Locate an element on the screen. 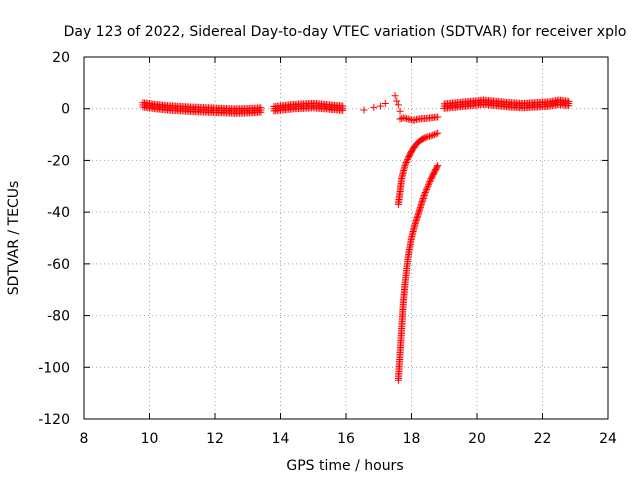 This screenshot has height=485, width=640. x-tick-label: 8 is located at coordinates (84, 439).